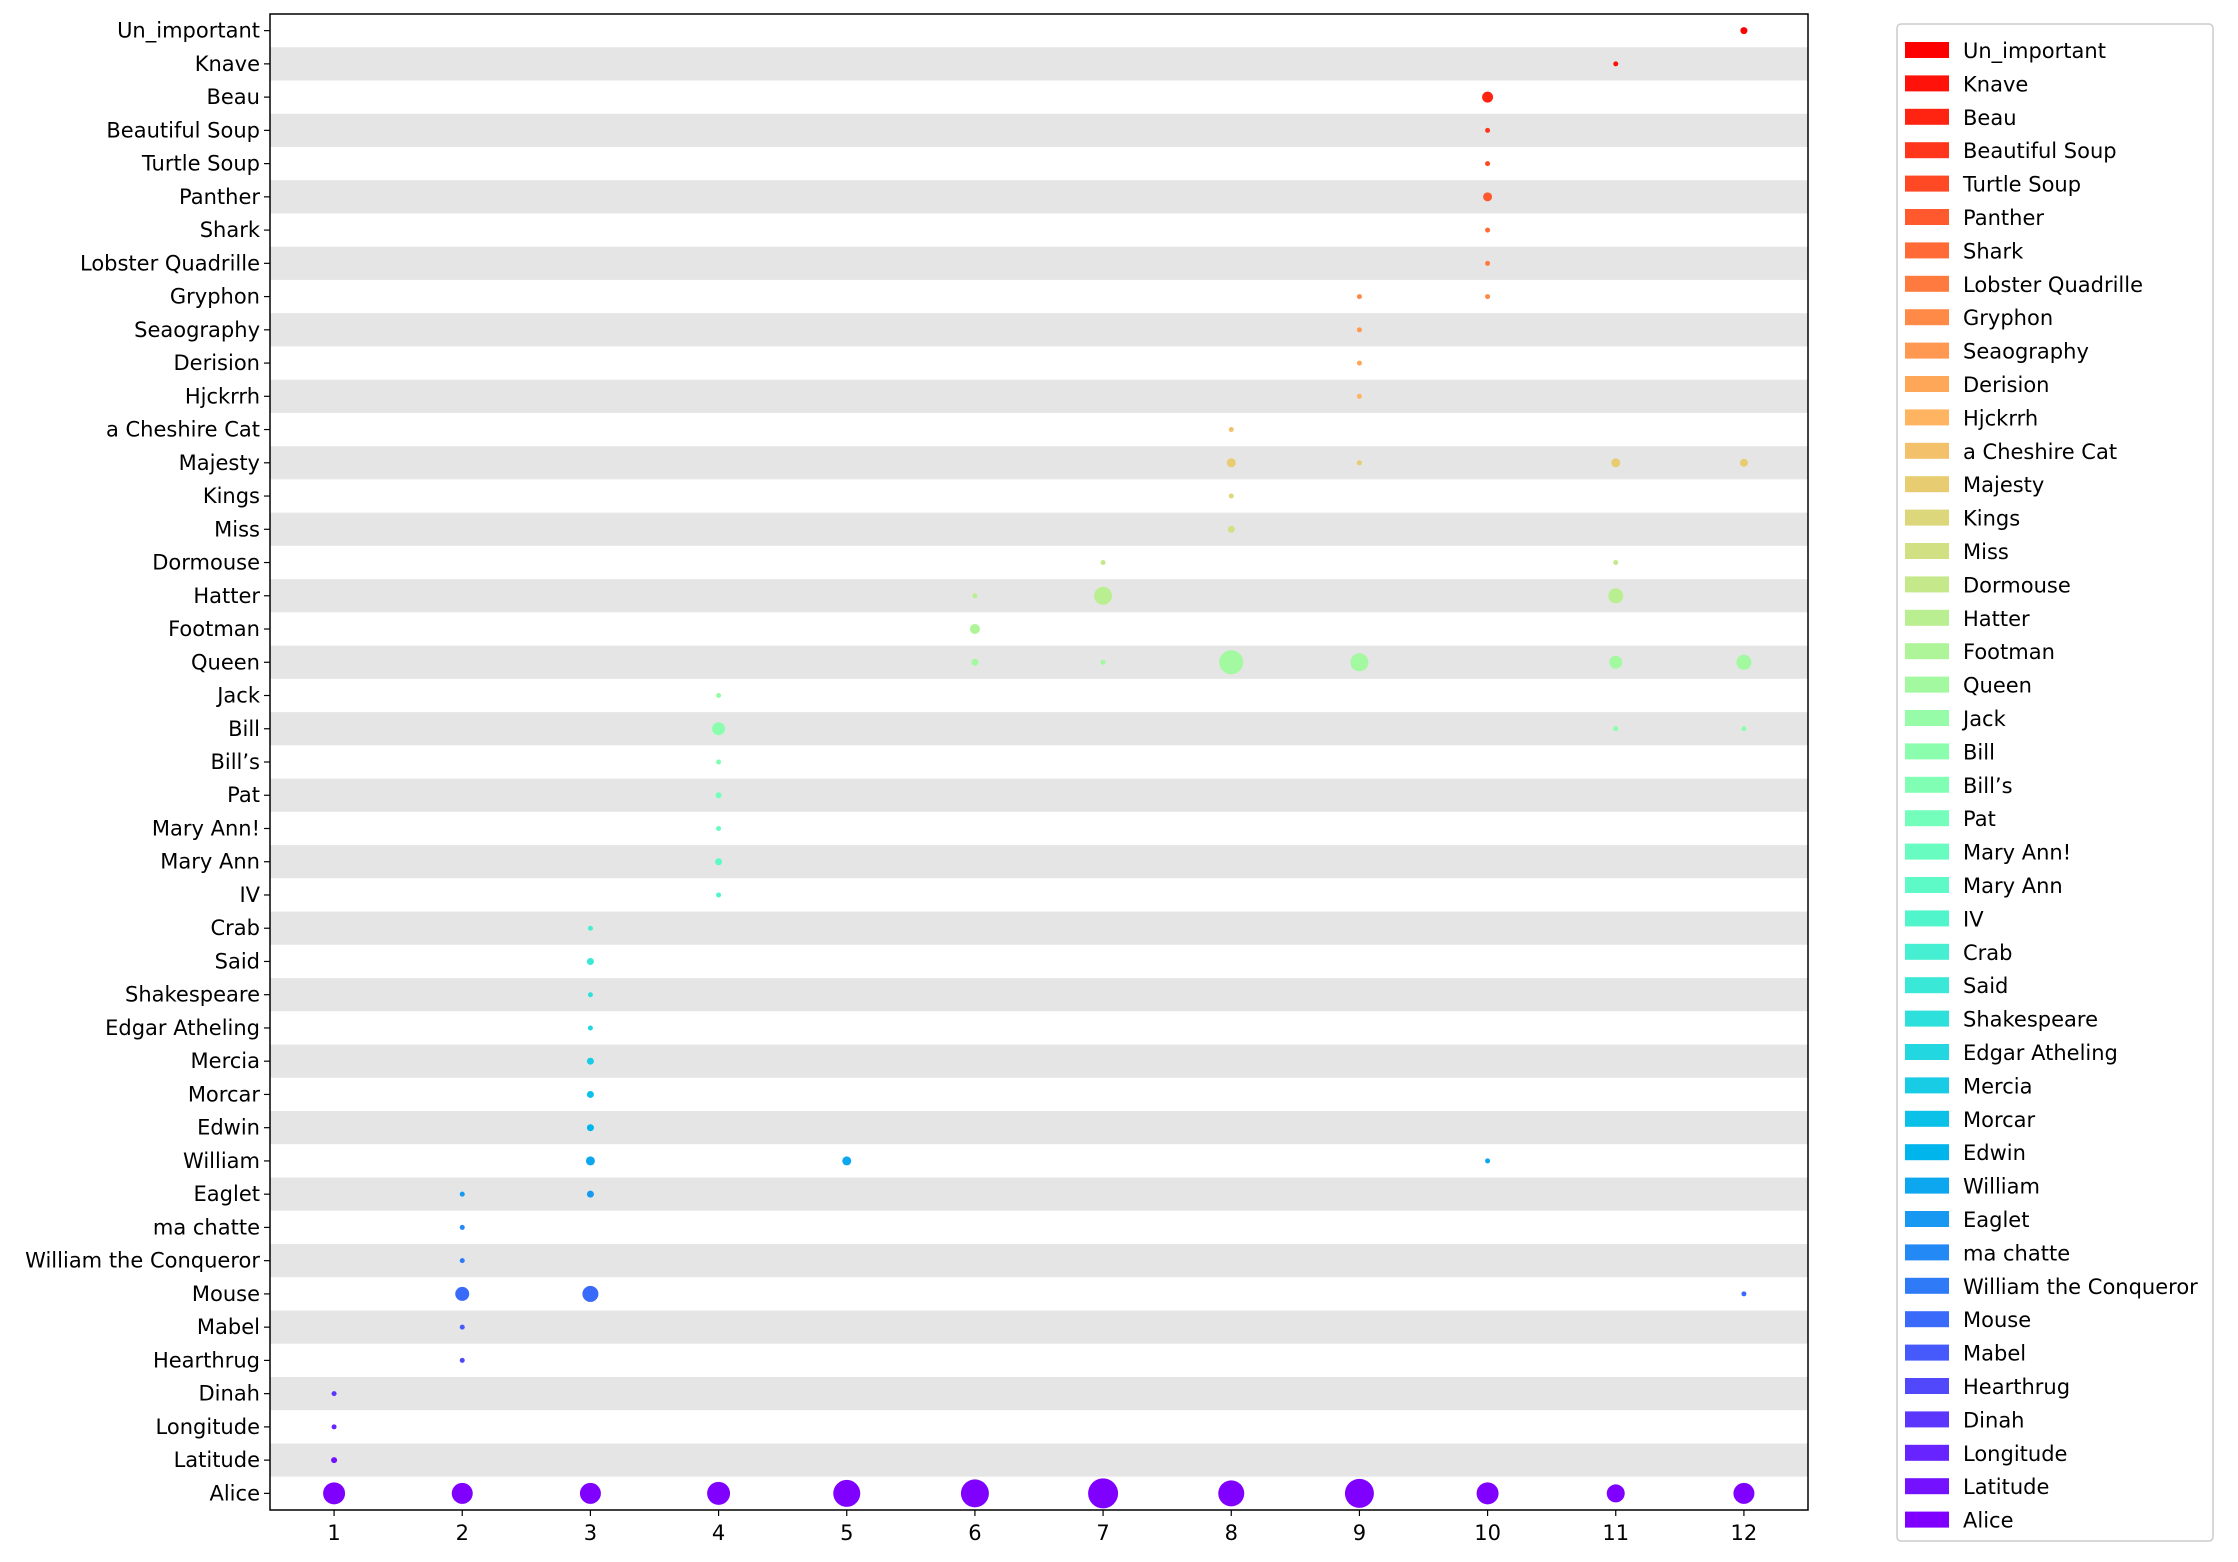 The height and width of the screenshot is (1562, 2238). Describe the element at coordinates (1988, 1521) in the screenshot. I see `legend-label: Alice` at that location.